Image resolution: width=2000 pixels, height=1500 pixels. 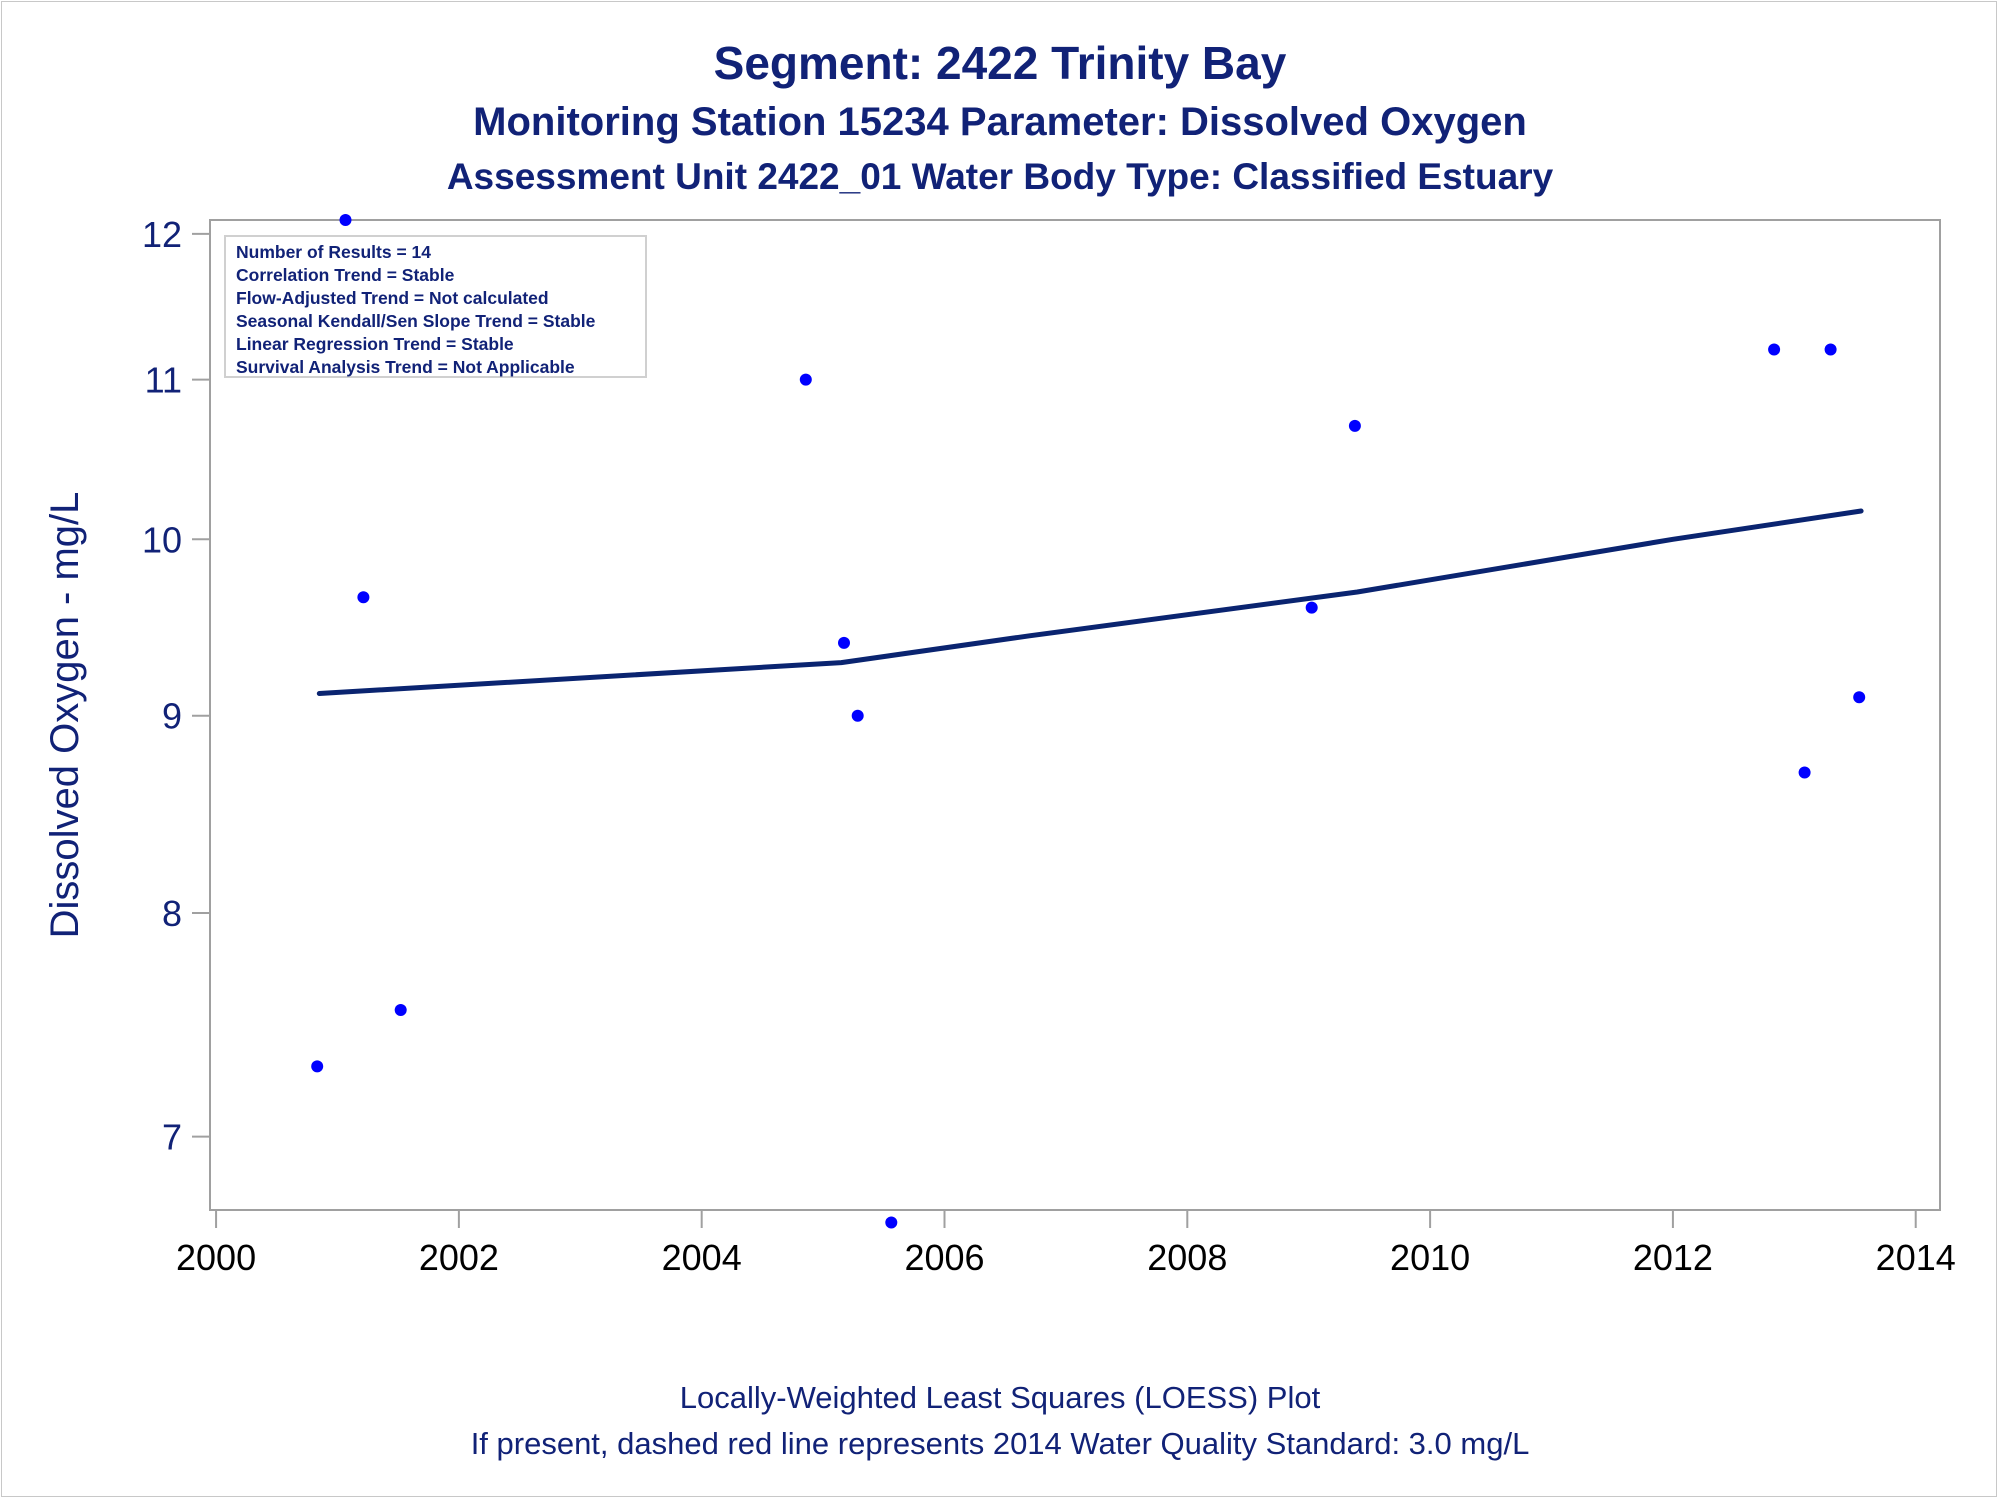 What do you see at coordinates (172, 913) in the screenshot?
I see `y-tick-label: 8` at bounding box center [172, 913].